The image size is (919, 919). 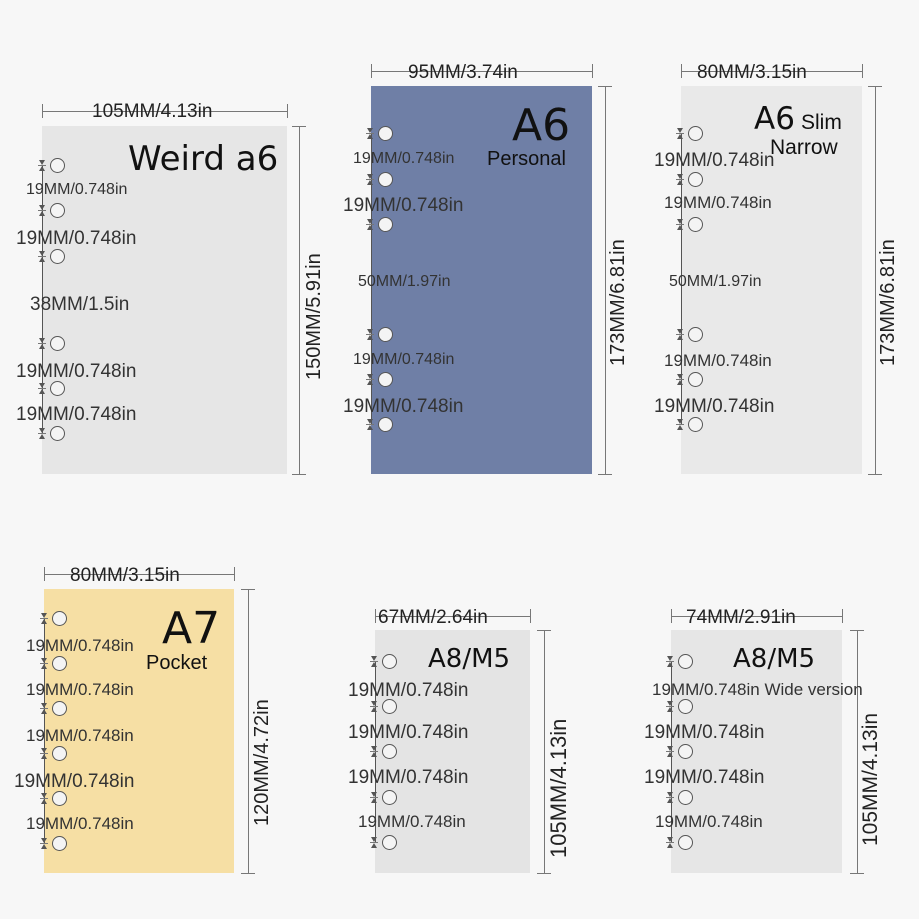 I want to click on height-label: 105MM/4.13in, so click(x=558, y=788).